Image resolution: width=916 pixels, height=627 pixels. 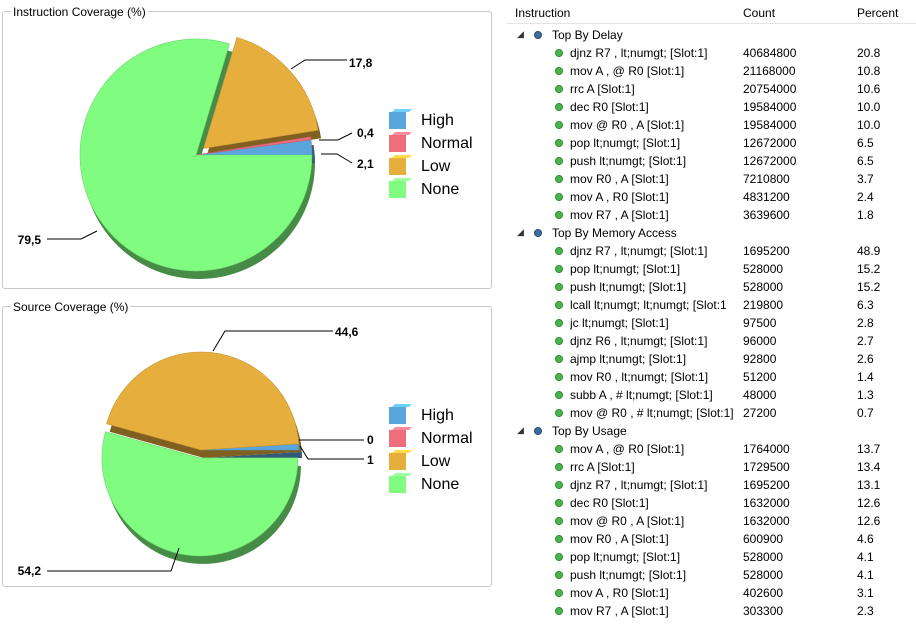 I want to click on instruction-cell: mov R7 , A [Slot:1], so click(x=619, y=611).